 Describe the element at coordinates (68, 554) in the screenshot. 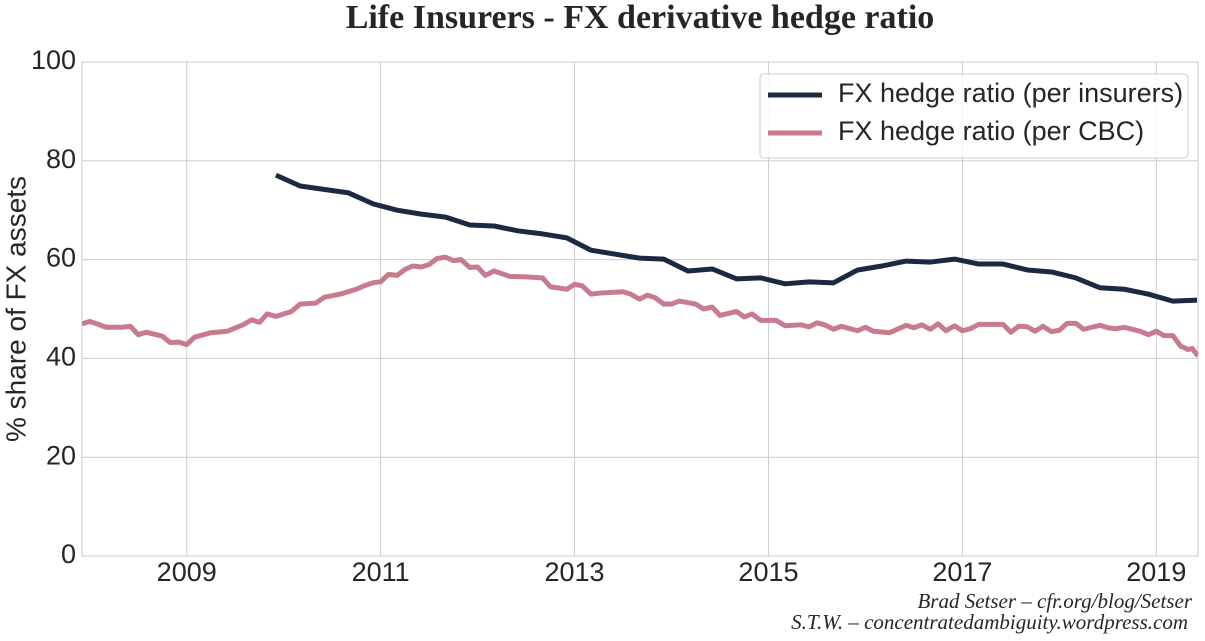

I see `y-tick-label: 0` at that location.